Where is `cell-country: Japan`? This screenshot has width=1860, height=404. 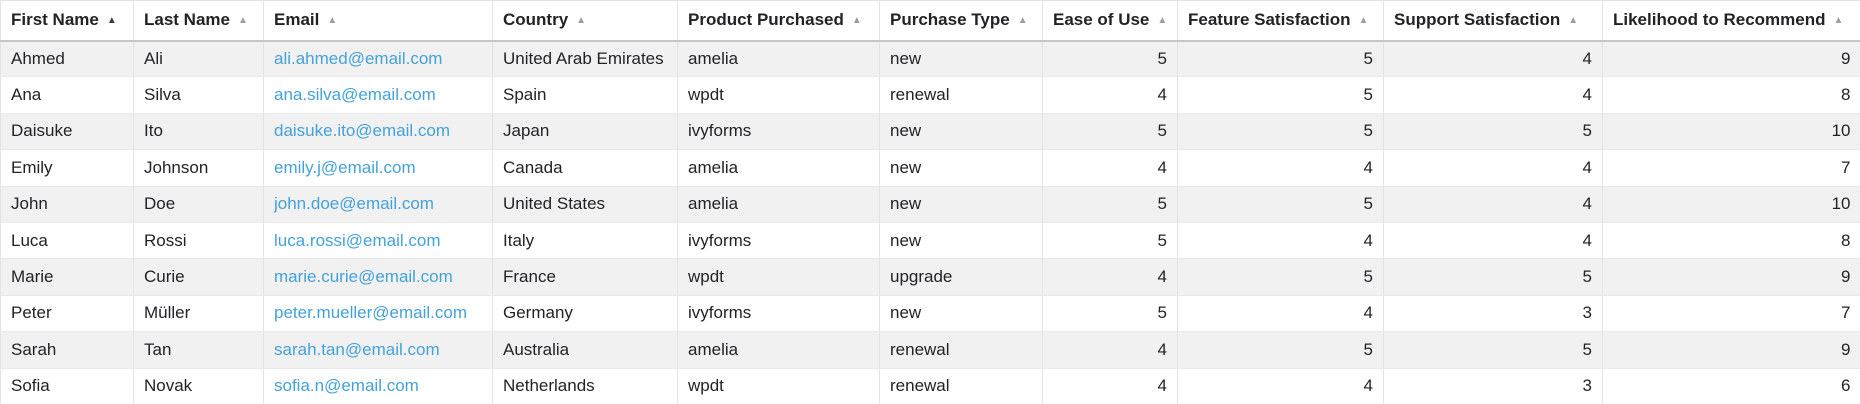 cell-country: Japan is located at coordinates (585, 132).